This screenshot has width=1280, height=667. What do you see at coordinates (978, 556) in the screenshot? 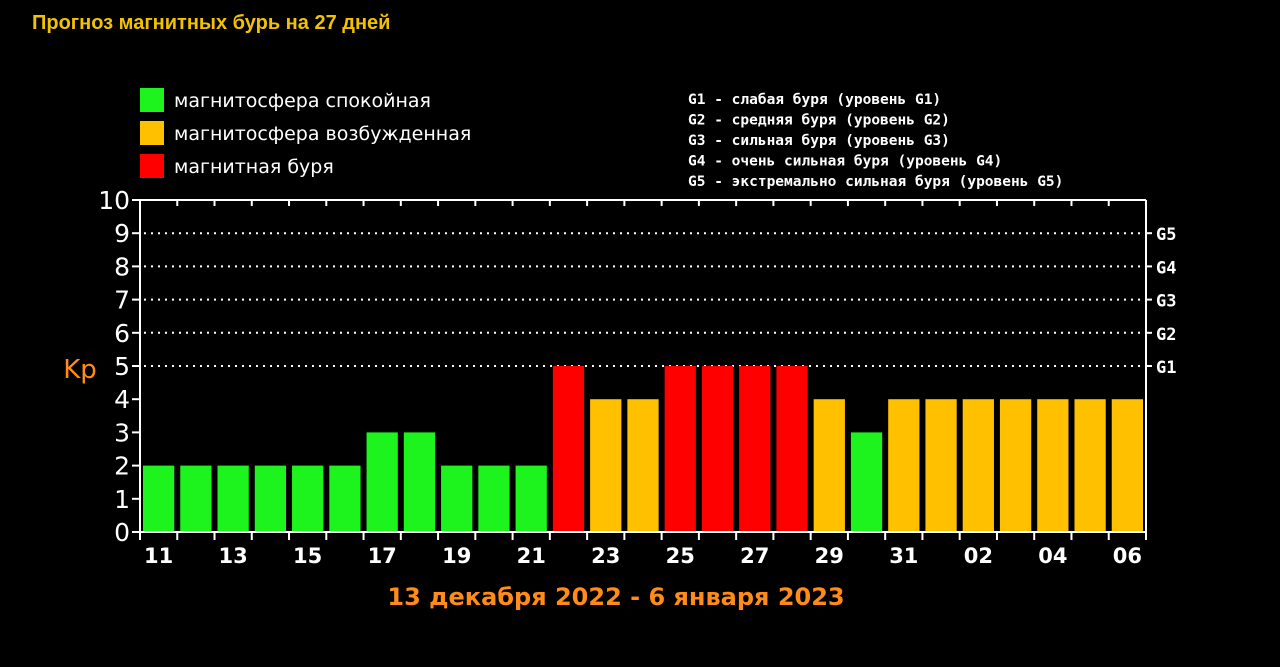
I see `x-tick-label: 02` at bounding box center [978, 556].